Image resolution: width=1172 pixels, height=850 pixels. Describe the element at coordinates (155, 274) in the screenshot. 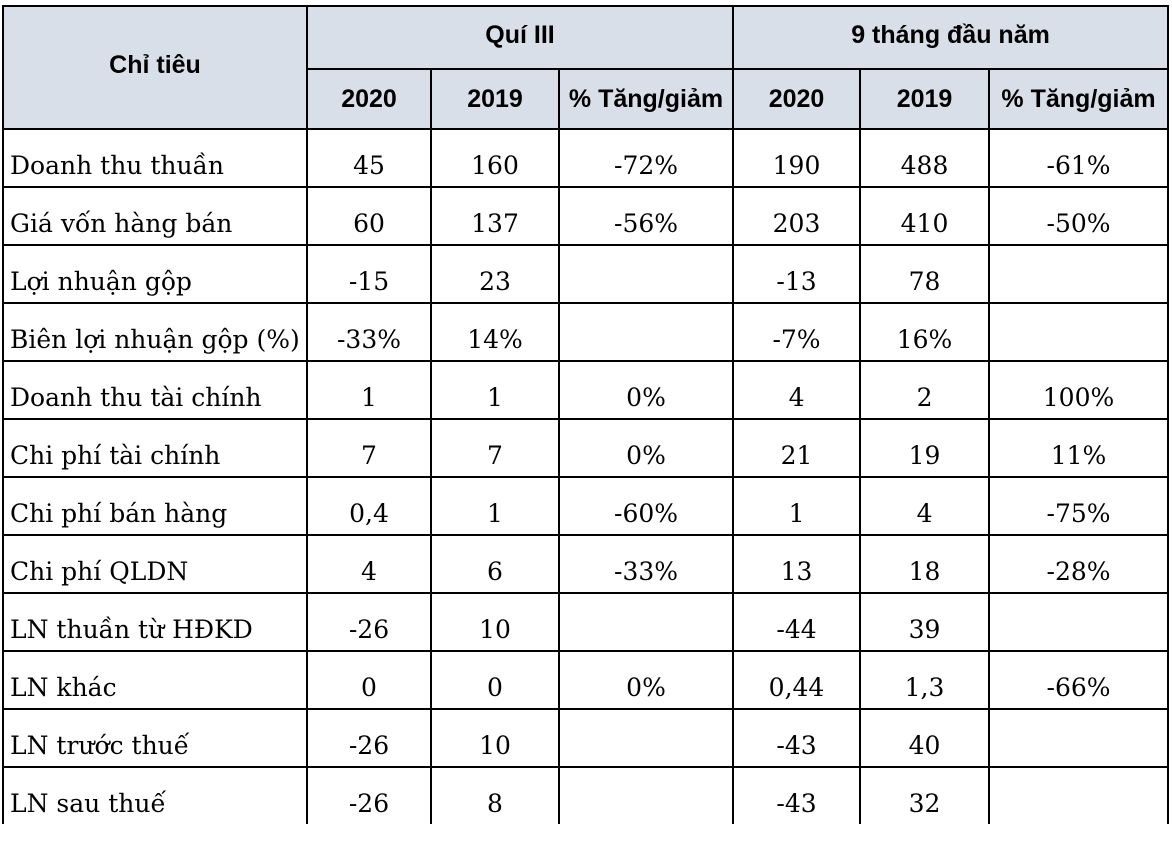

I see `row-label: Lợi nhuận gộp` at that location.